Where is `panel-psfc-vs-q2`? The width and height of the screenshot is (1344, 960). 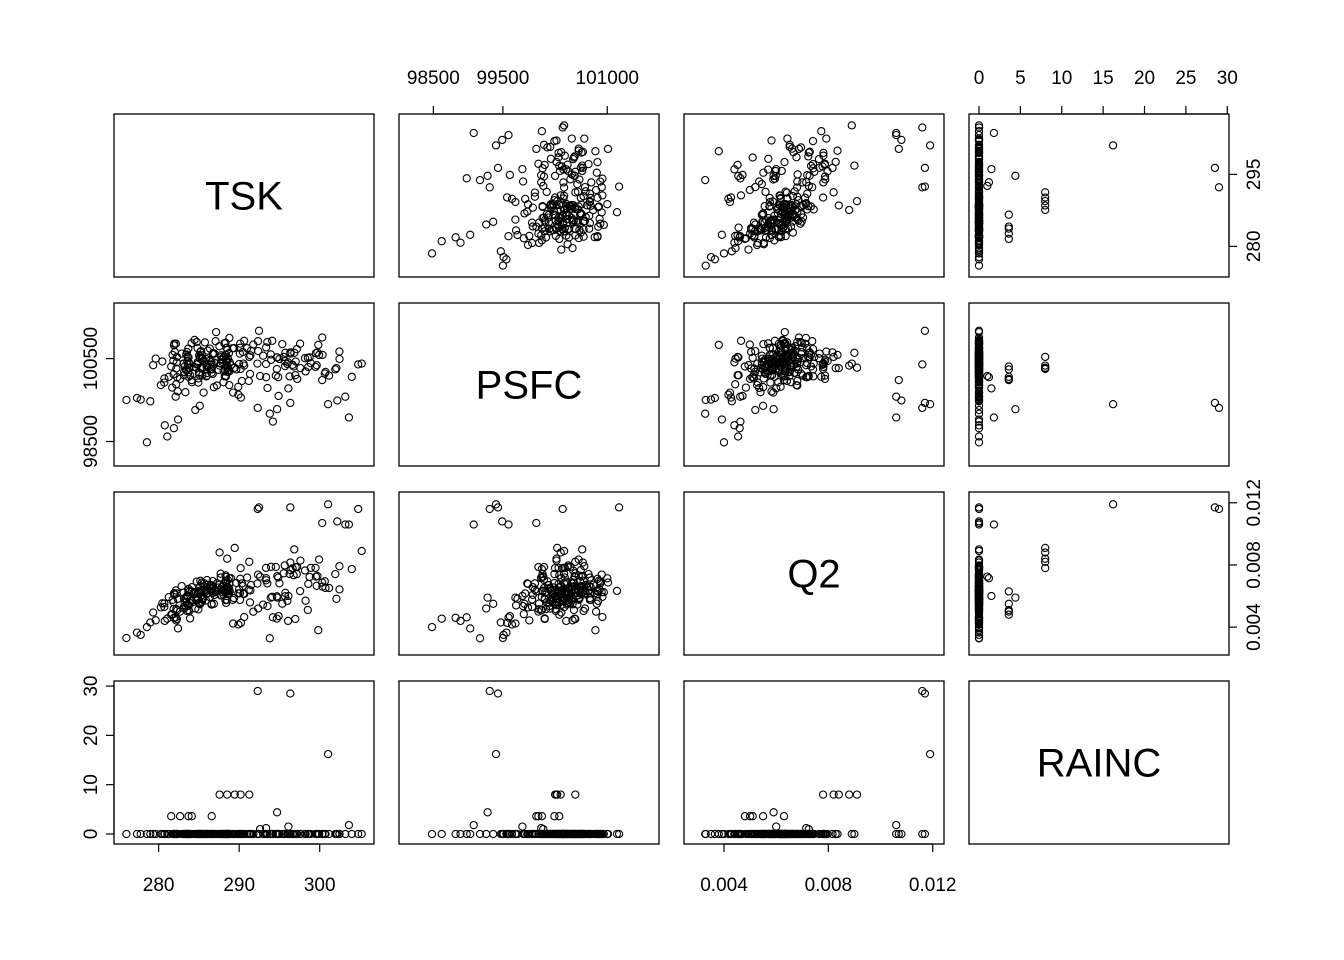
panel-psfc-vs-q2 is located at coordinates (814, 384).